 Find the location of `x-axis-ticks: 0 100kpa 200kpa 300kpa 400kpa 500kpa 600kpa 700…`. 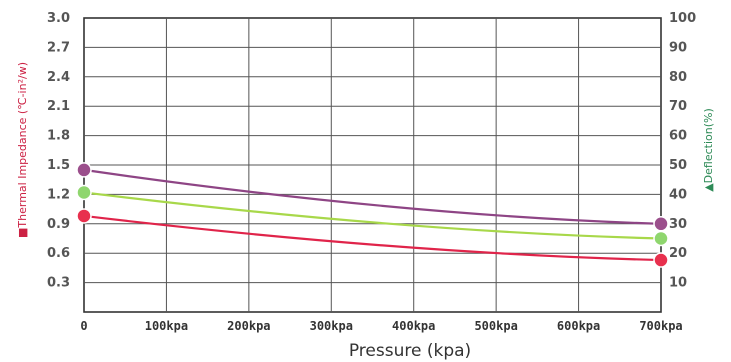

x-axis-ticks: 0 100kpa 200kpa 300kpa 400kpa 500kpa 600kpa 700… is located at coordinates (381, 326).